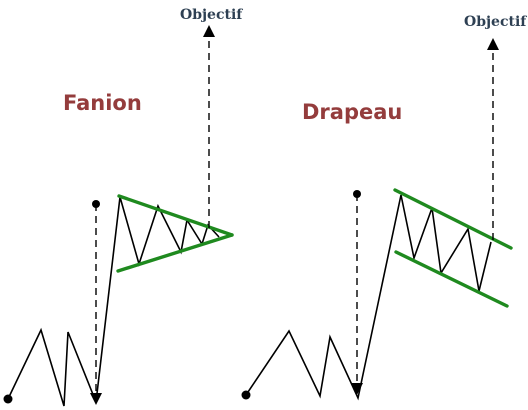 Image resolution: width=528 pixels, height=410 pixels. Describe the element at coordinates (495, 22) in the screenshot. I see `flag-target-label: Objectif` at that location.